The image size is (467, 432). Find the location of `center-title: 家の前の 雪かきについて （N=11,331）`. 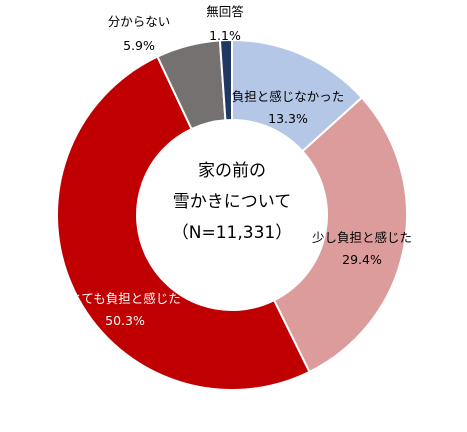

center-title: 家の前の 雪かきについて （N=11,331） is located at coordinates (232, 202).